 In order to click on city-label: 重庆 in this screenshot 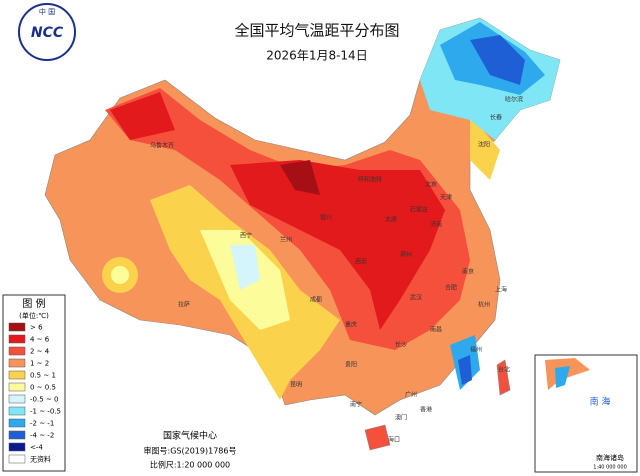, I will do `click(351, 325)`.